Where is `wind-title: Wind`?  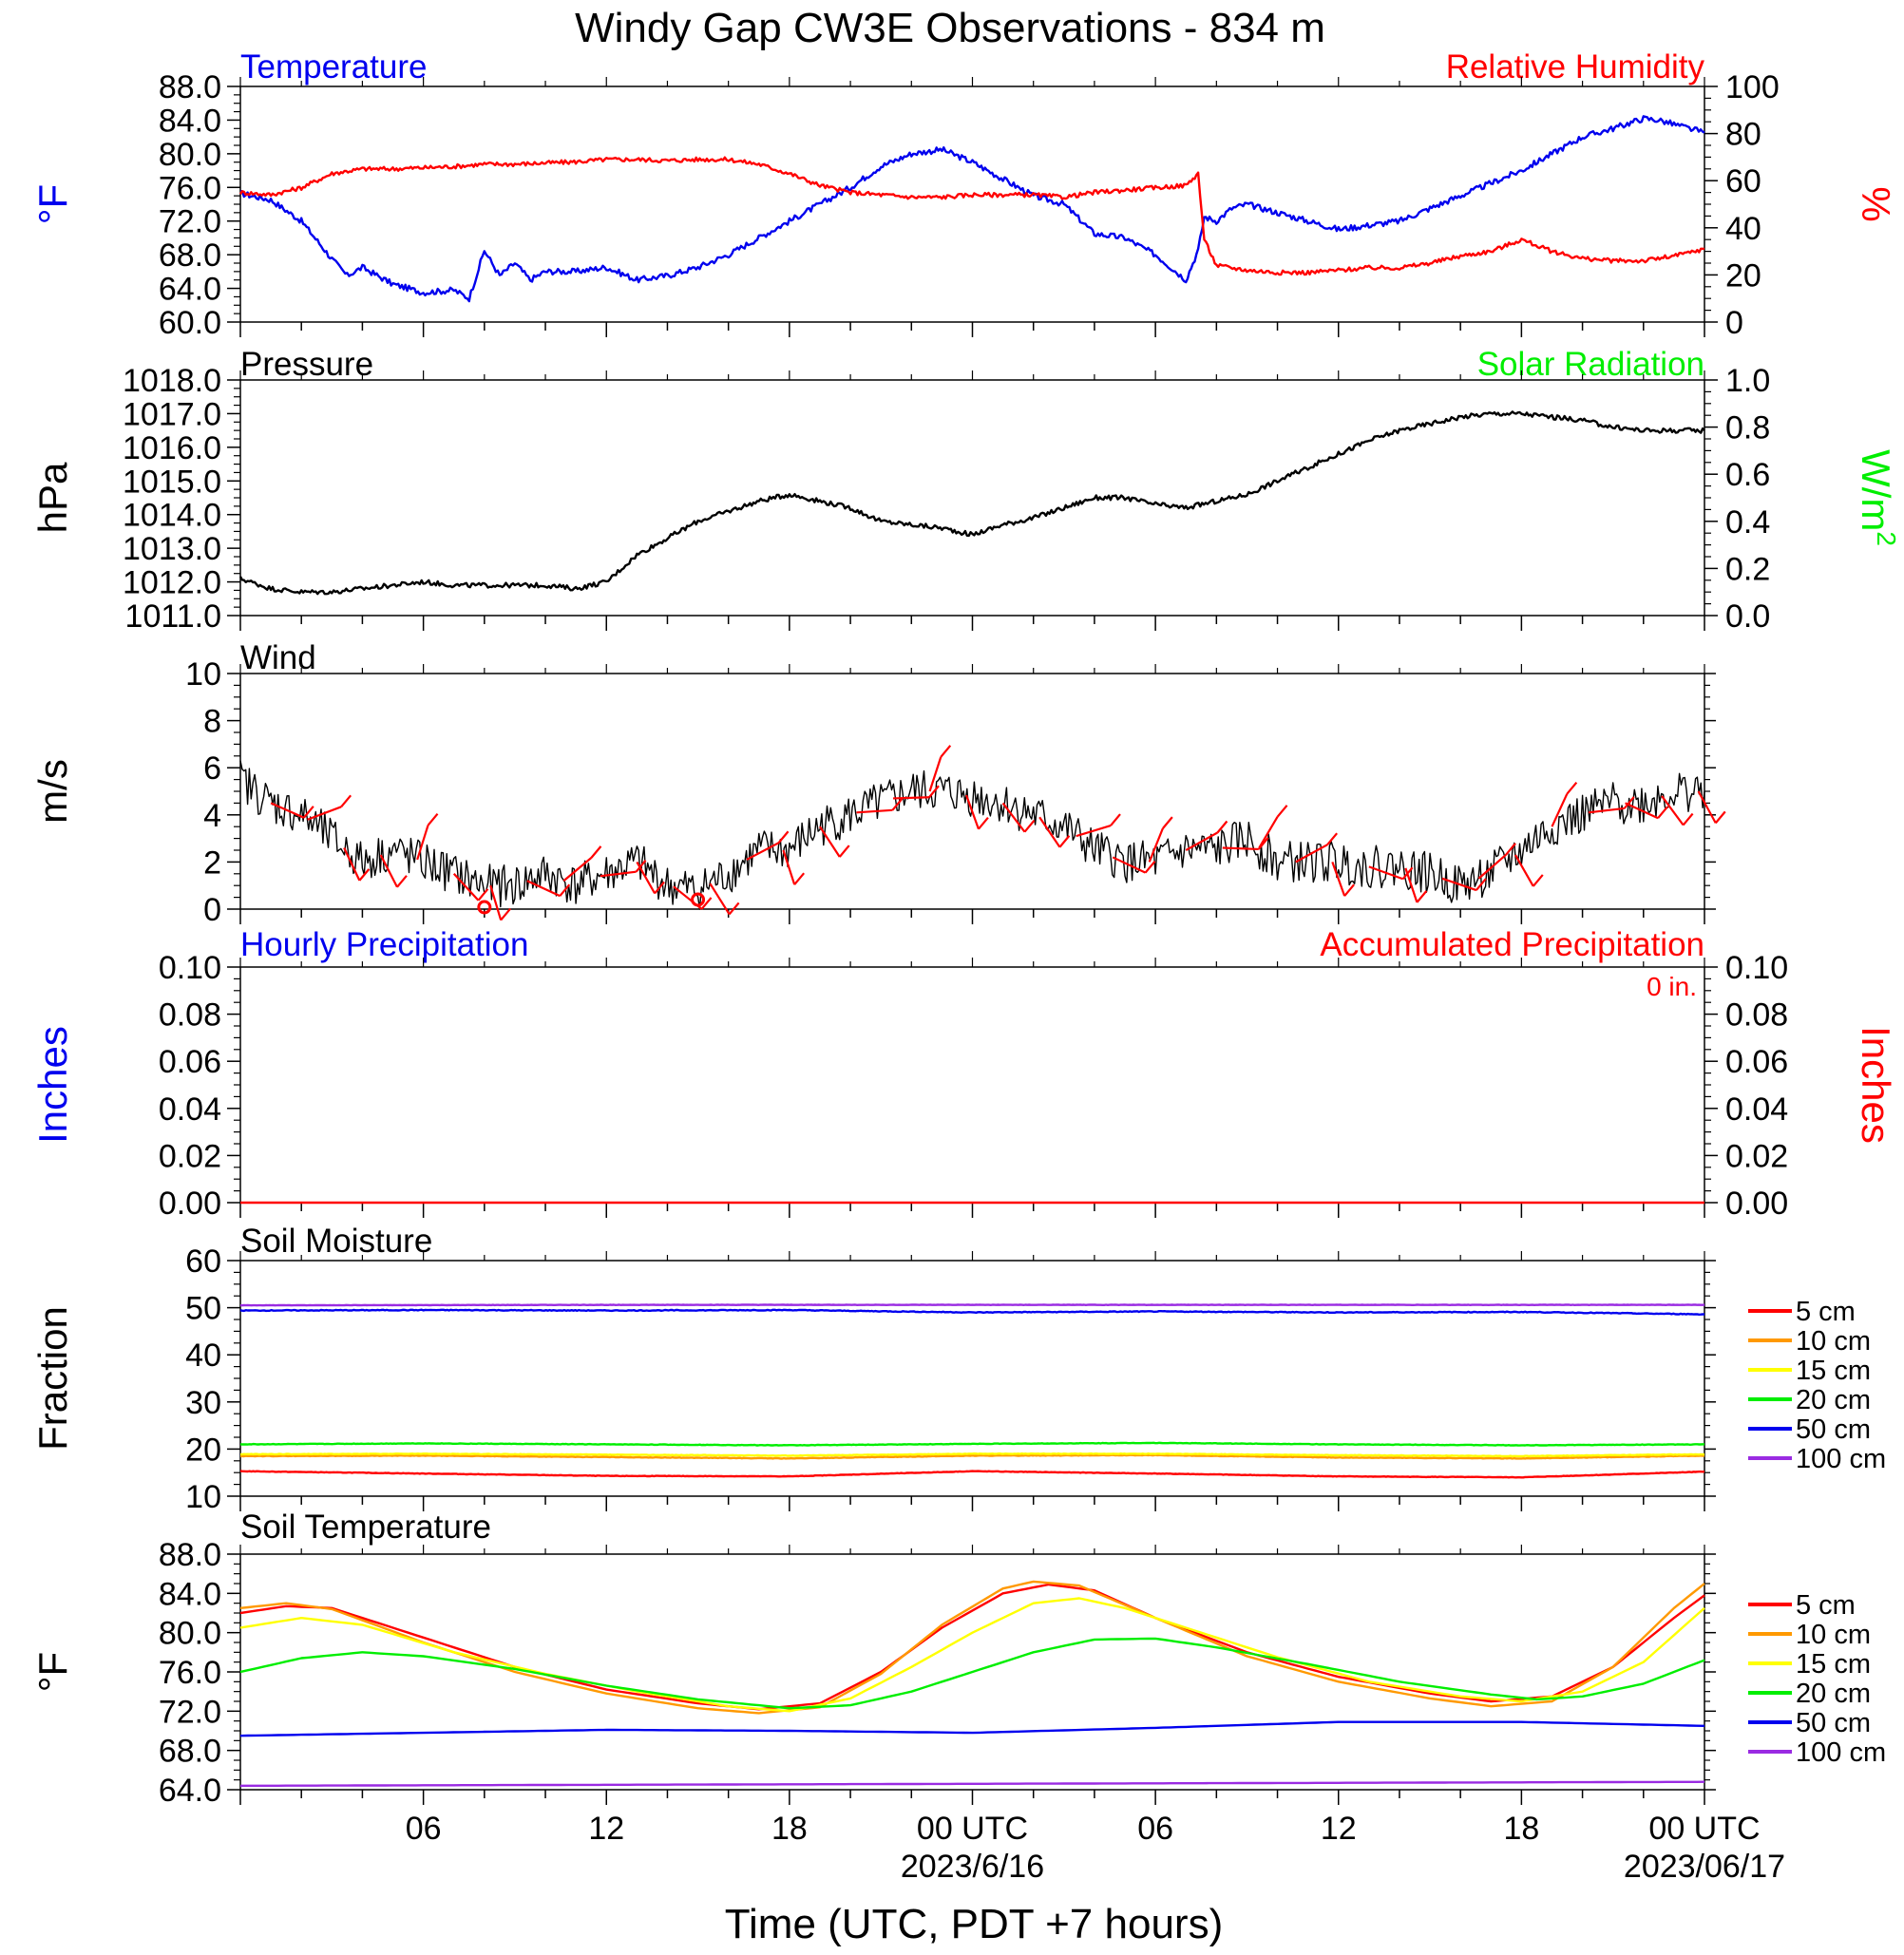 wind-title: Wind is located at coordinates (278, 657).